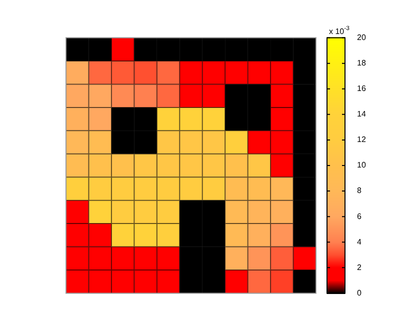  Describe the element at coordinates (361, 139) in the screenshot. I see `color-bar-label: 12` at that location.